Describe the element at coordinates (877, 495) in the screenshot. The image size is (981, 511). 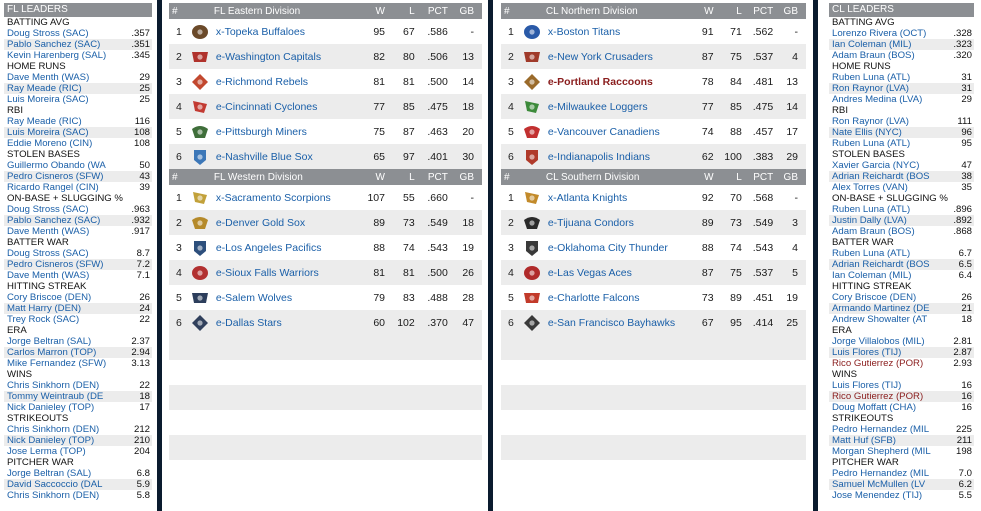
I see `leader-player-link: Jose Menendez (TIJ)` at that location.